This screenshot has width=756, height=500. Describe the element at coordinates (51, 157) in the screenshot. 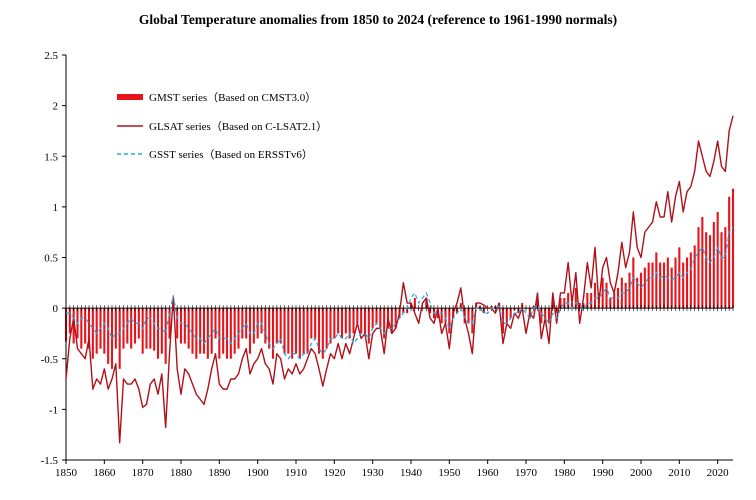

I see `y-tick-label: 1.5` at that location.